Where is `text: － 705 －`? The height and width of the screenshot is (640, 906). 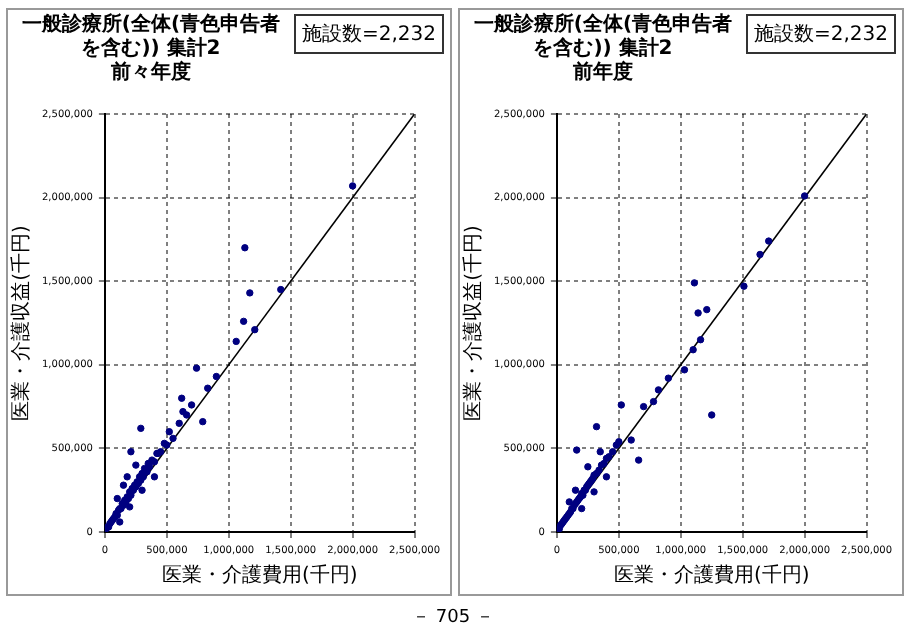 text: － 705 － is located at coordinates (453, 618).